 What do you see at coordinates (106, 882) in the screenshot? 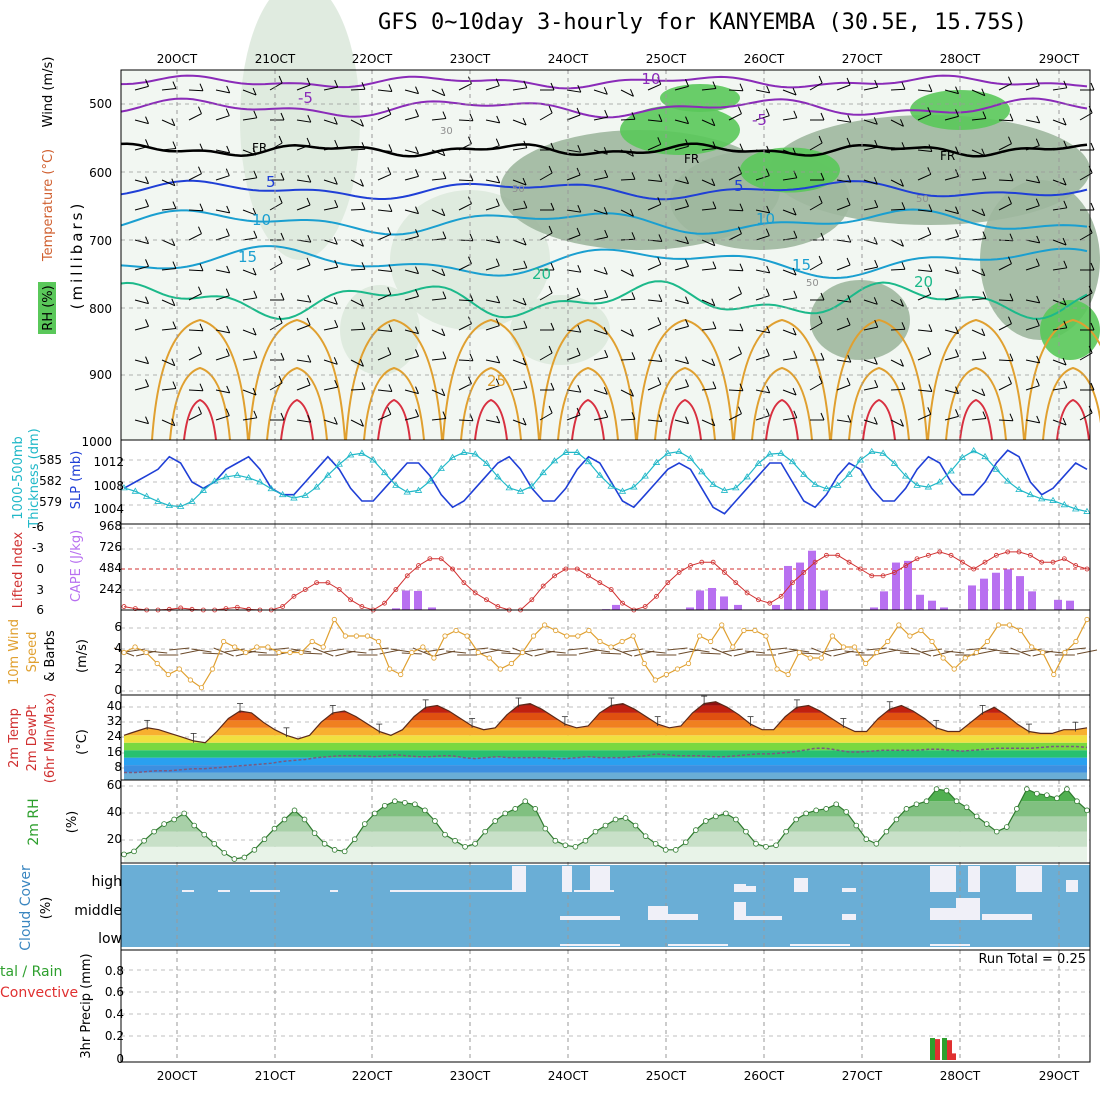
I see `cloud-level-high: high` at bounding box center [106, 882].